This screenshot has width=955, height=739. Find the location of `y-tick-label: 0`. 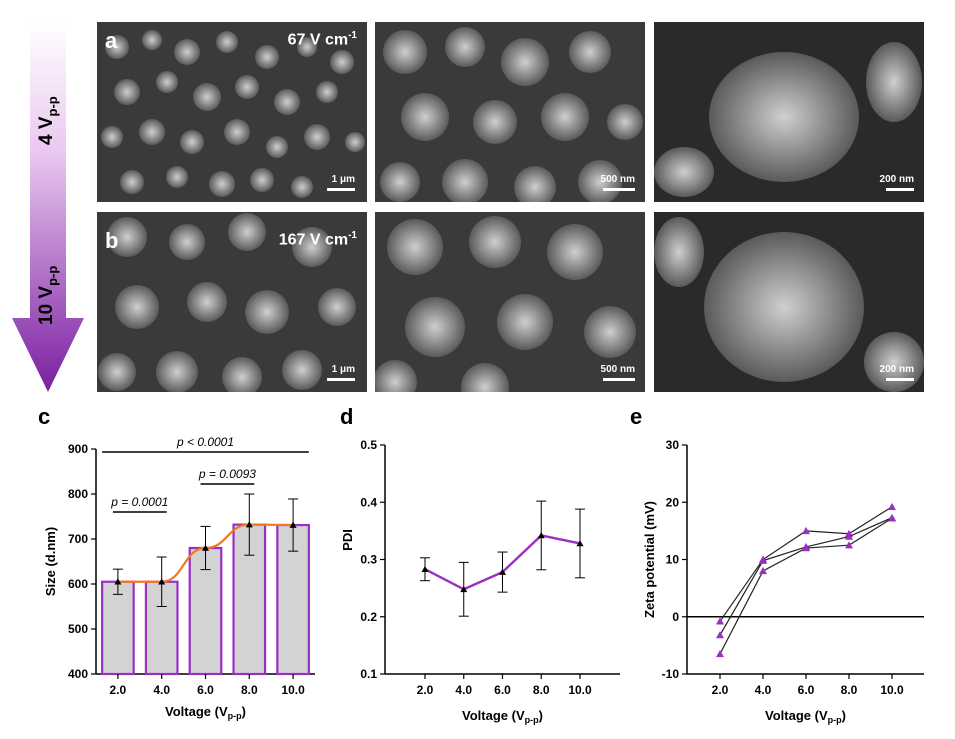

y-tick-label: 0 is located at coordinates (675, 617).